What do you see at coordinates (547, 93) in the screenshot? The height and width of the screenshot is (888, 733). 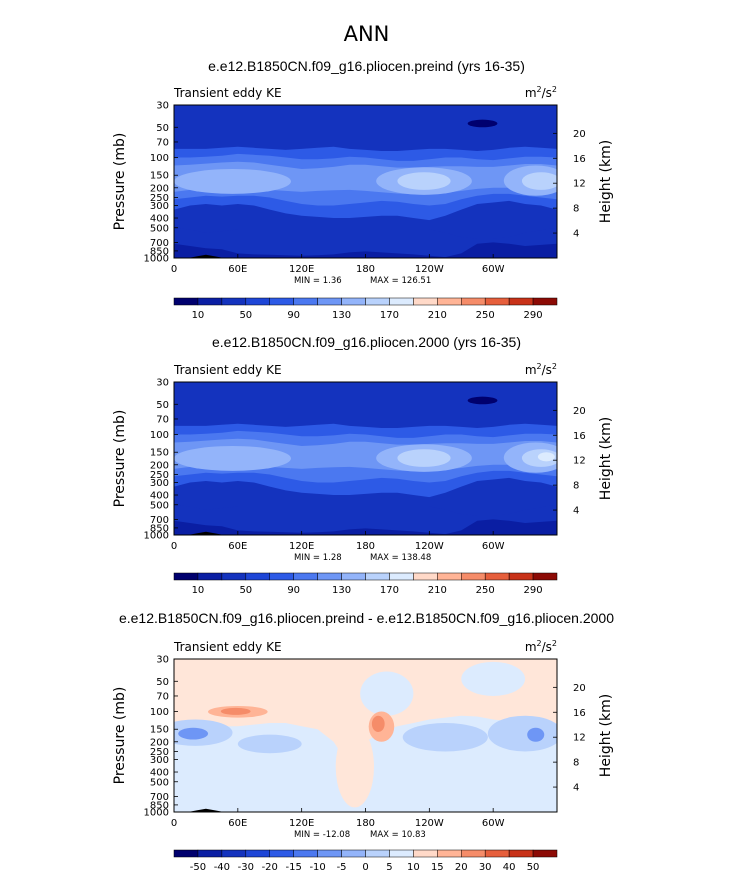 I see `units-mid: /s` at bounding box center [547, 93].